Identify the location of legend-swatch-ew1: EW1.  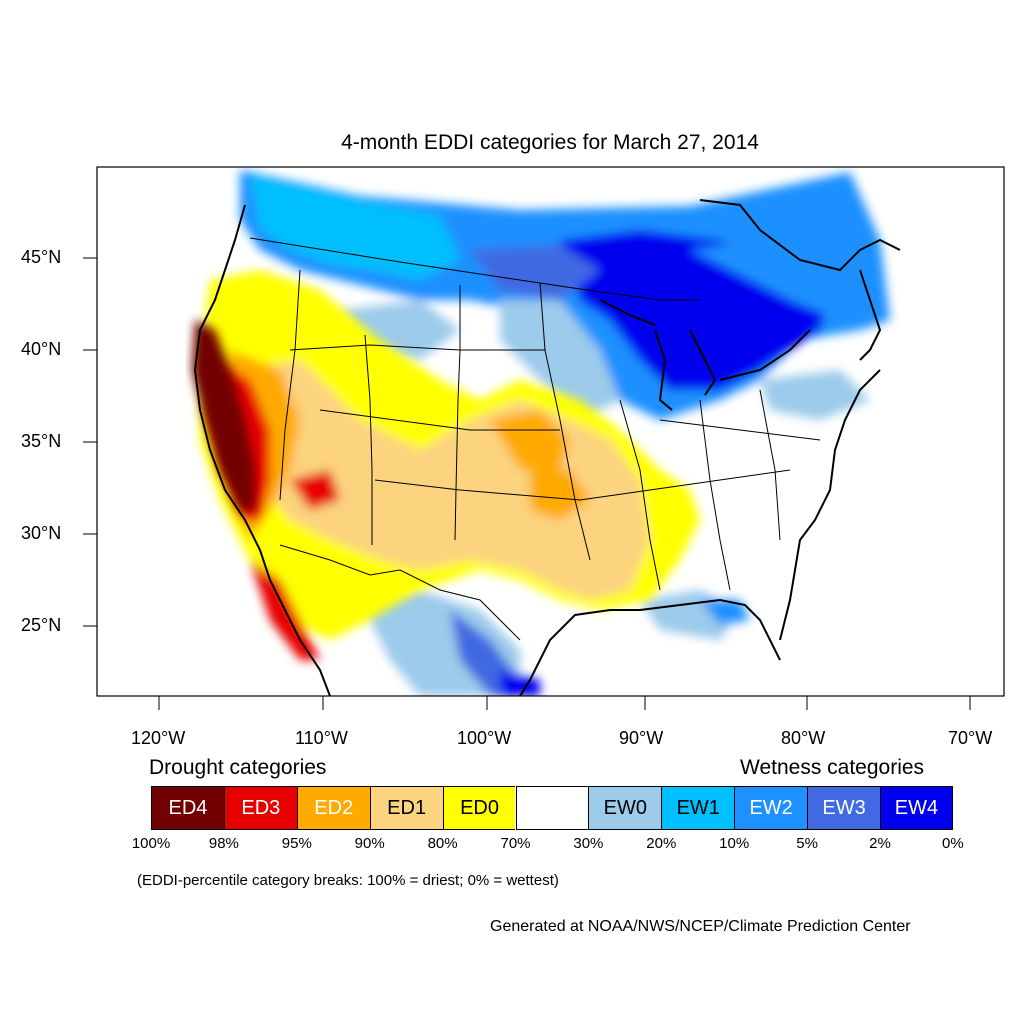
(698, 808).